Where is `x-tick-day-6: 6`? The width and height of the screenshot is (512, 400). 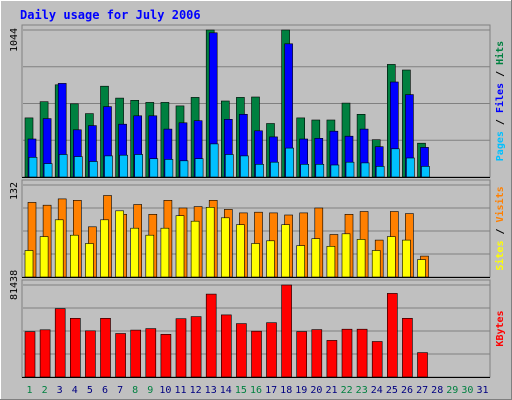
x-tick-day-6: 6 is located at coordinates (105, 390).